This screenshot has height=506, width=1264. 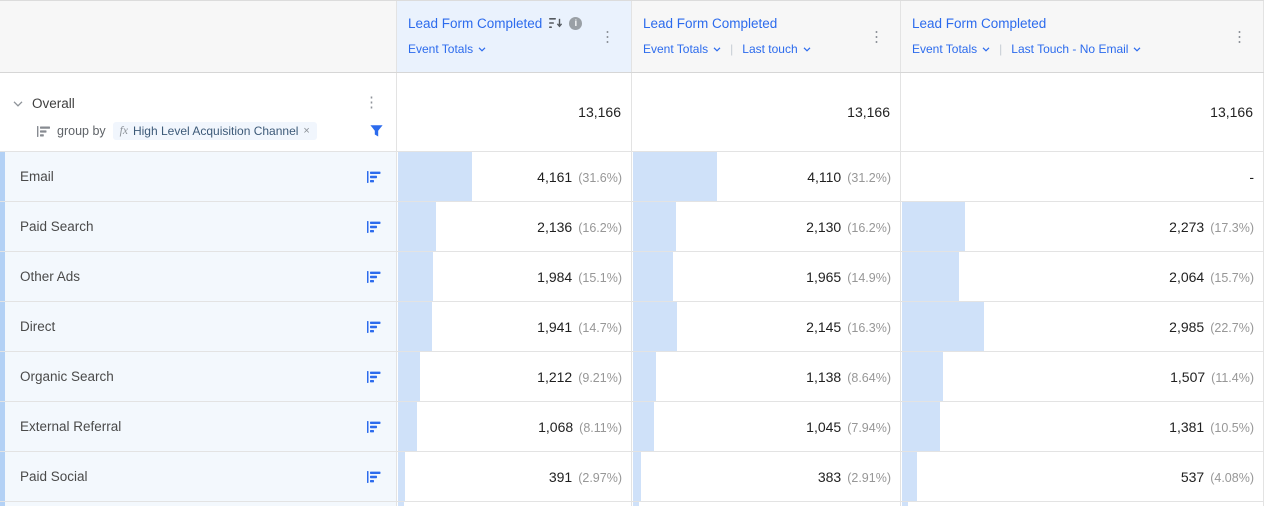 I want to click on value-cell: -, so click(x=1082, y=176).